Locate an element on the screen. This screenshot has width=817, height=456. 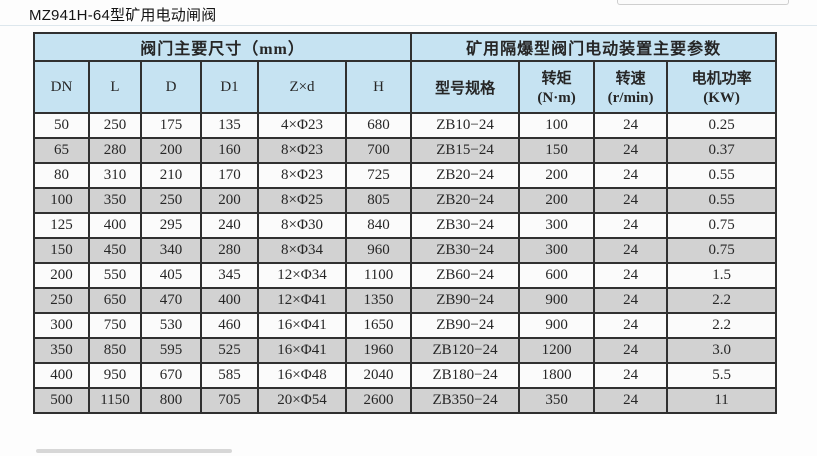
cell-dn: 125 is located at coordinates (61, 225).